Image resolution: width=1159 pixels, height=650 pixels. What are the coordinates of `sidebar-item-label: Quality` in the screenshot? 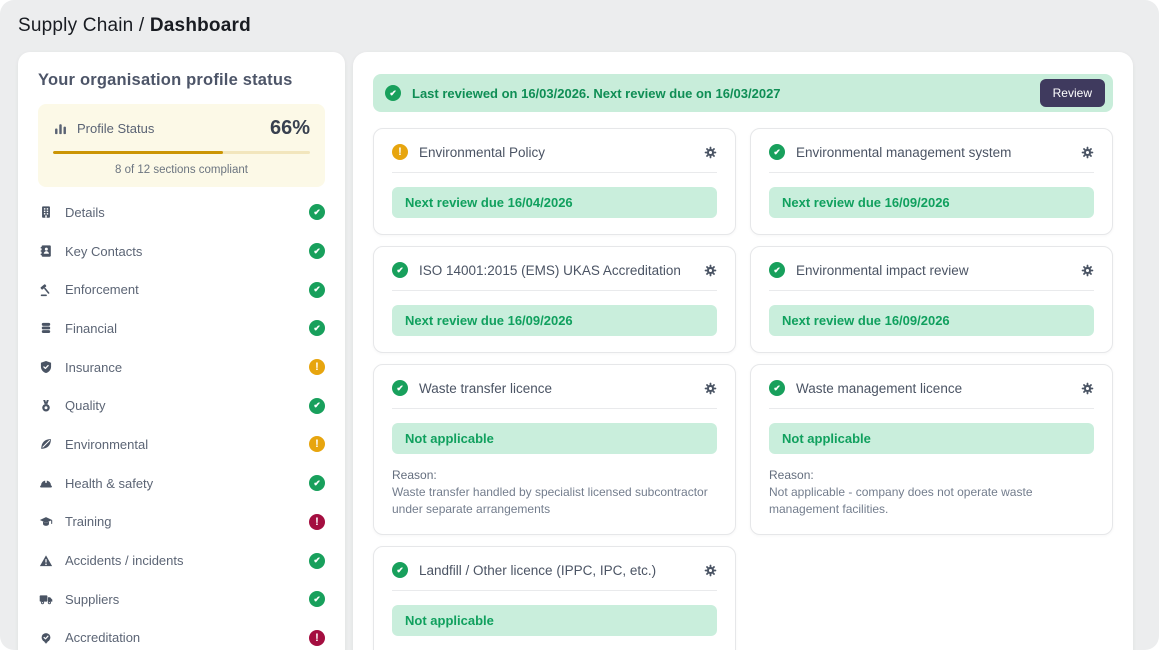 It's located at (85, 406).